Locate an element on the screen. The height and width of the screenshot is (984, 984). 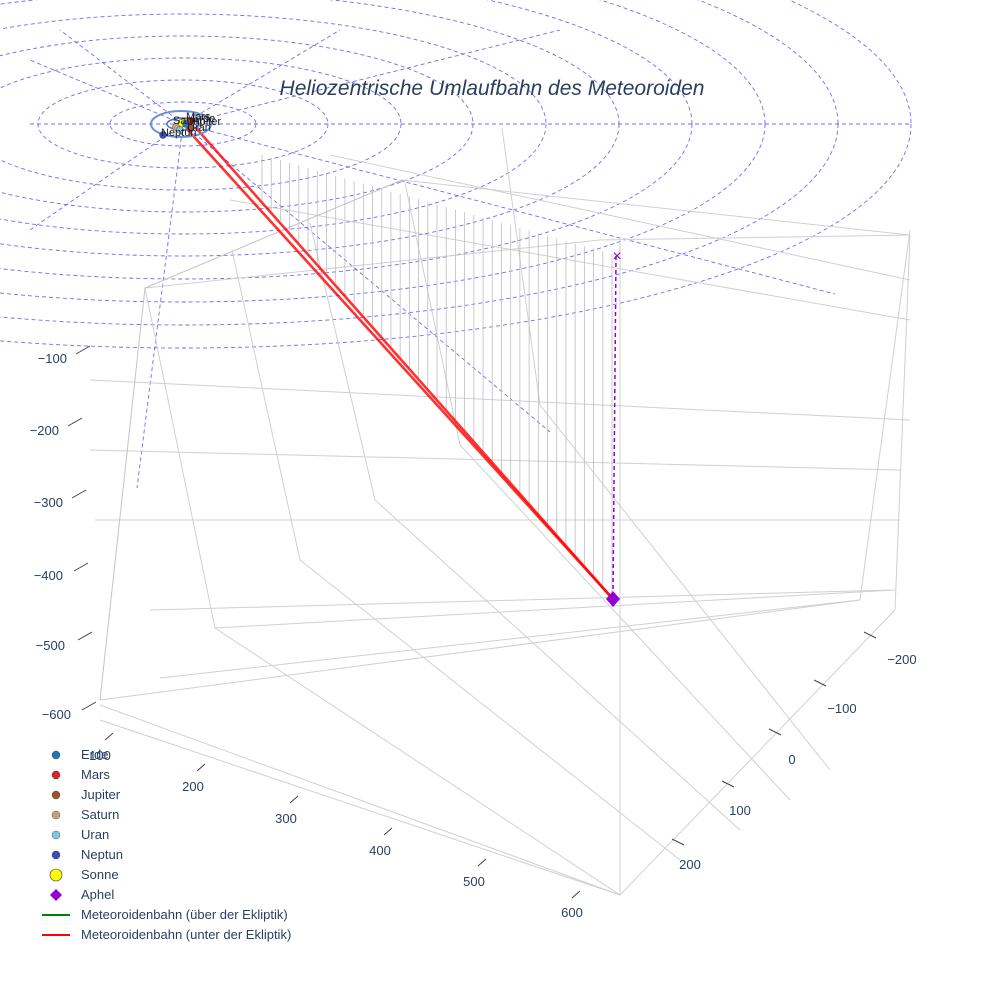
legend-label: Meteoroidenbahn (über der Ekliptik) is located at coordinates (184, 914).